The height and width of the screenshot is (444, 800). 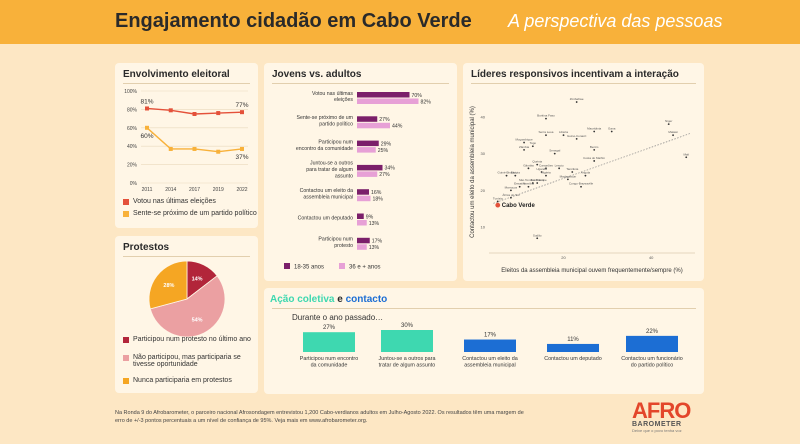 What do you see at coordinates (241, 190) in the screenshot?
I see `x-tick-label: 2022` at bounding box center [241, 190].